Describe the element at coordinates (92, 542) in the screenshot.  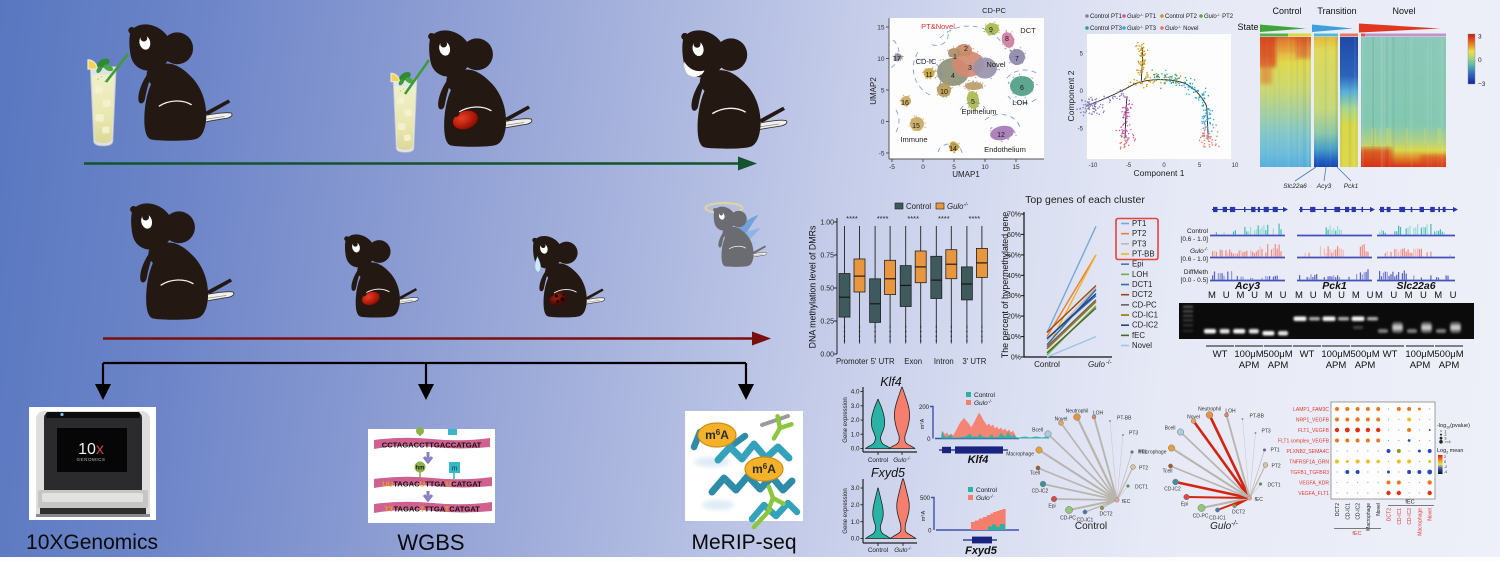
I see `svg-text: 10XGenomics` at that location.